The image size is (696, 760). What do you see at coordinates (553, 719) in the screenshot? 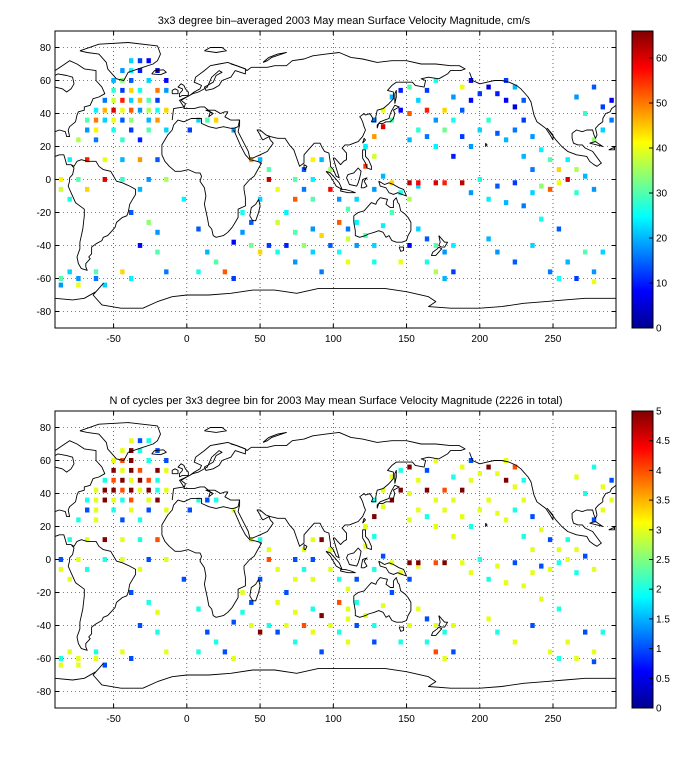
I see `x-tick-label: 250` at bounding box center [553, 719].